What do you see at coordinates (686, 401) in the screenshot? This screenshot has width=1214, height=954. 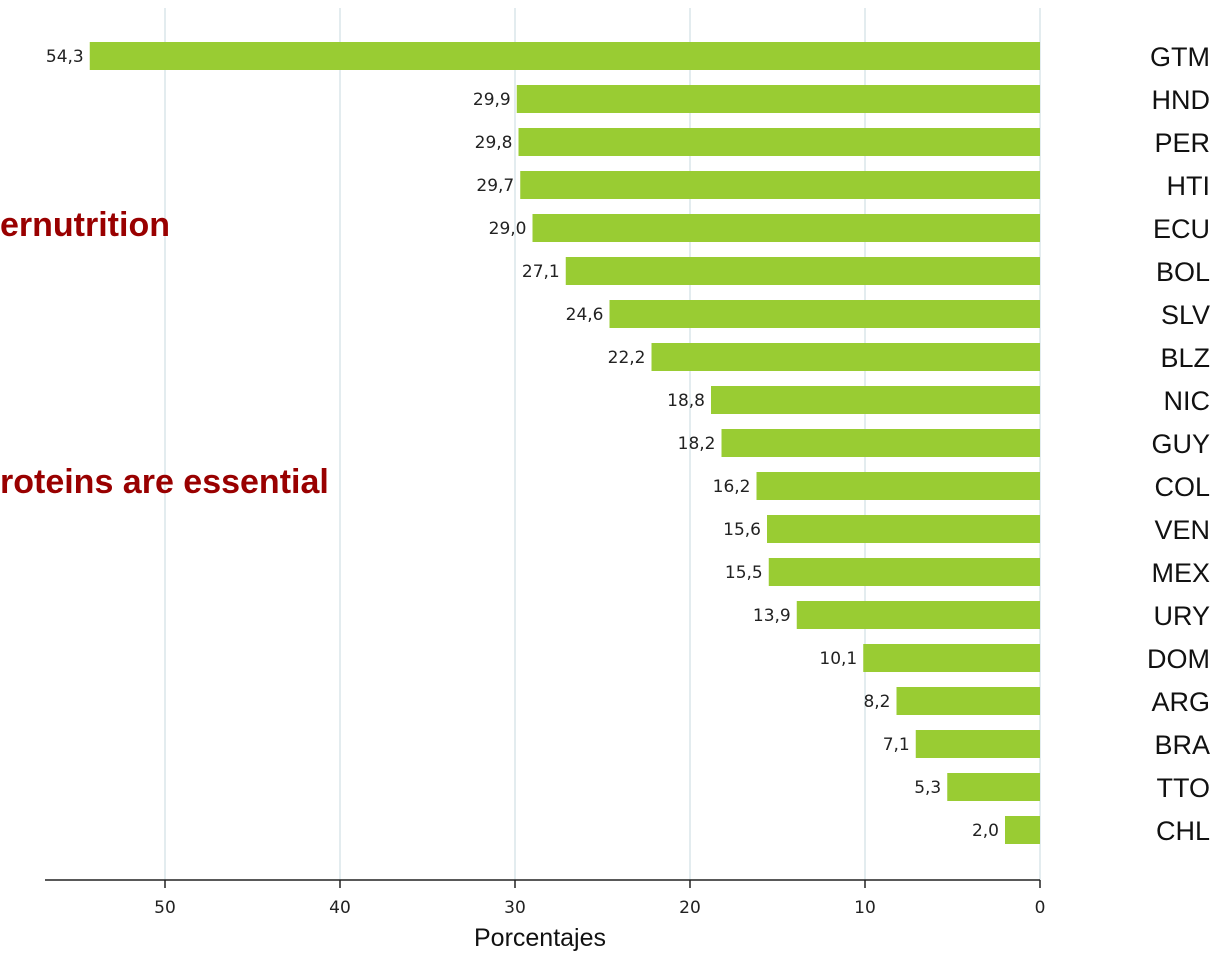 I see `value-label-nic: 18,8` at bounding box center [686, 401].